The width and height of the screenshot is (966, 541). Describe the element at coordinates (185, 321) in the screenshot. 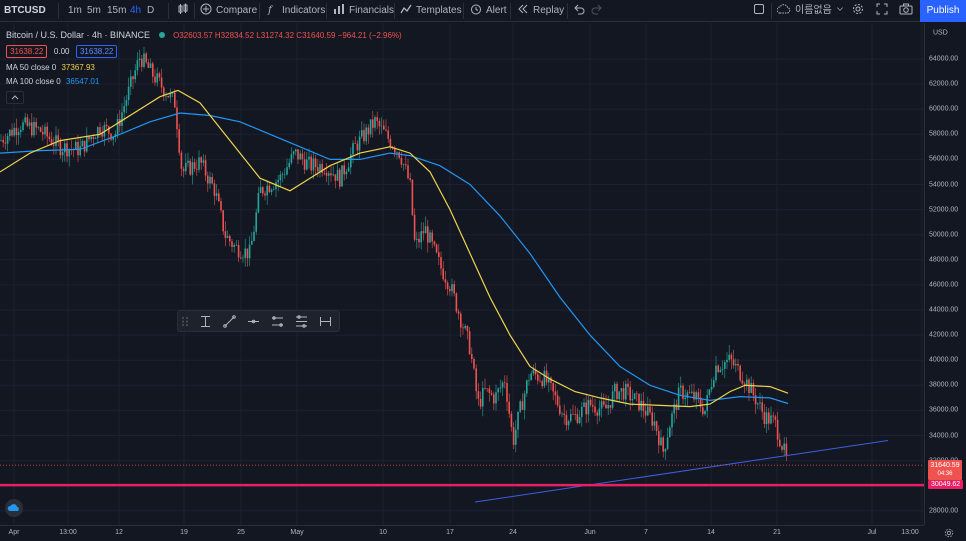

I see `drag-handle-icon` at that location.